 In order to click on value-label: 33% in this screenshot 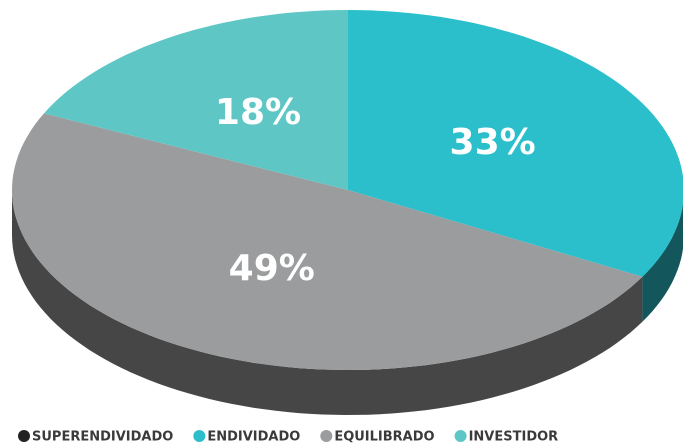, I will do `click(493, 142)`.